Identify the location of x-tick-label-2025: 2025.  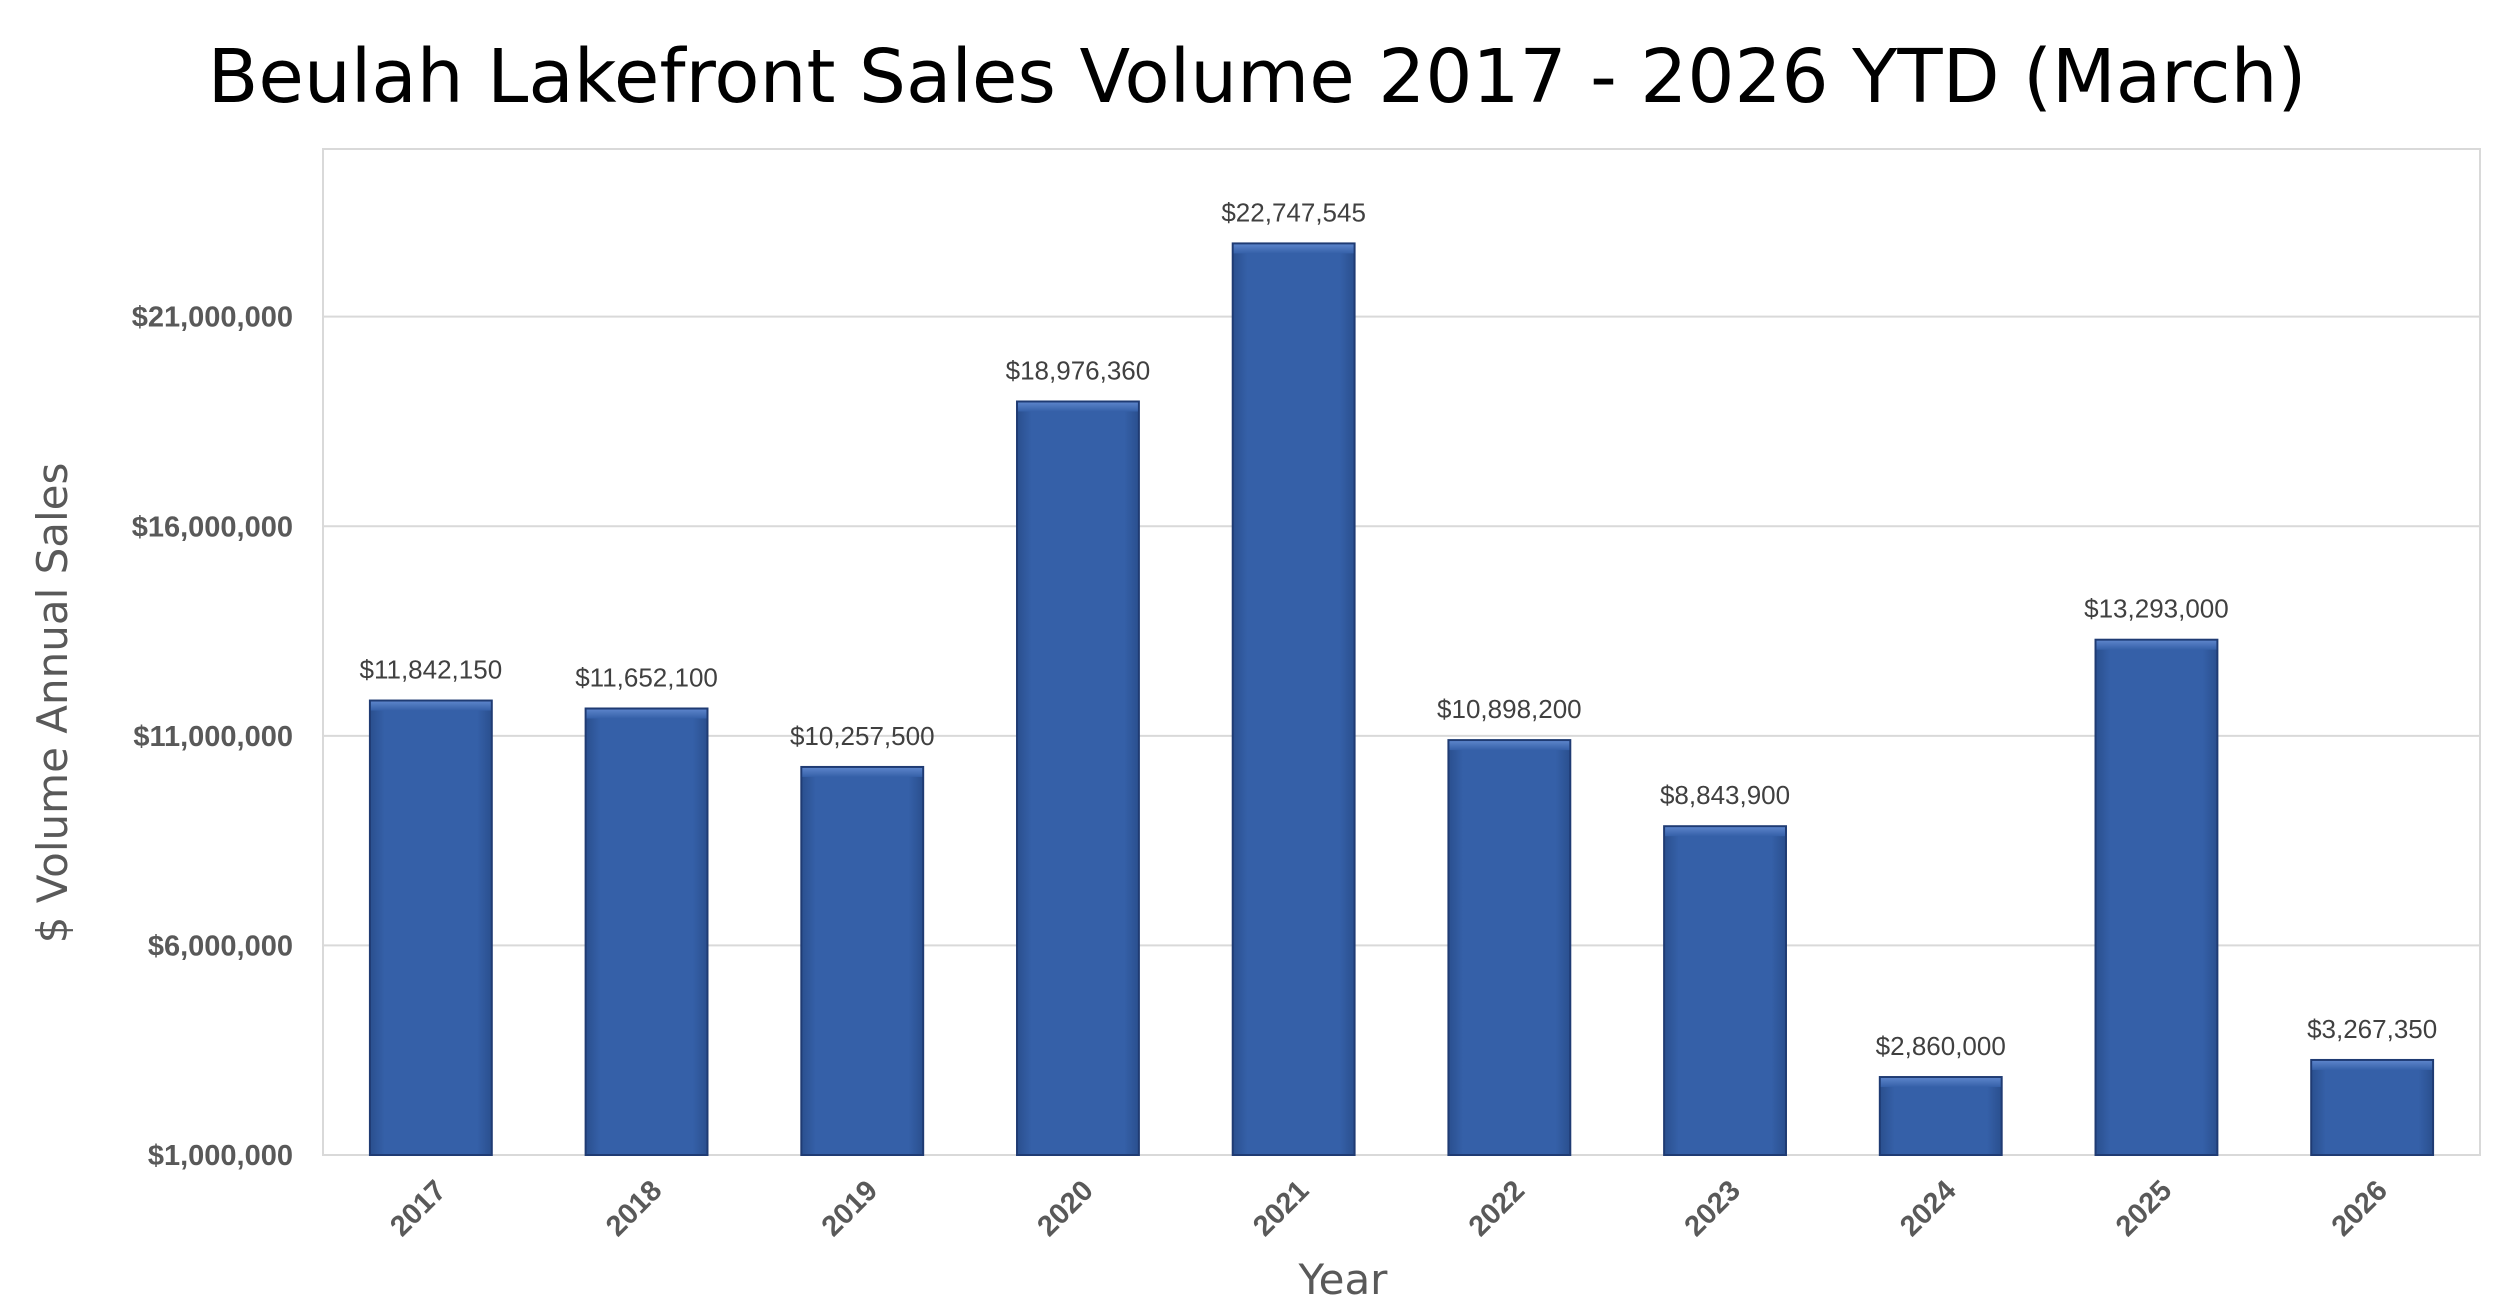
(2144, 1209).